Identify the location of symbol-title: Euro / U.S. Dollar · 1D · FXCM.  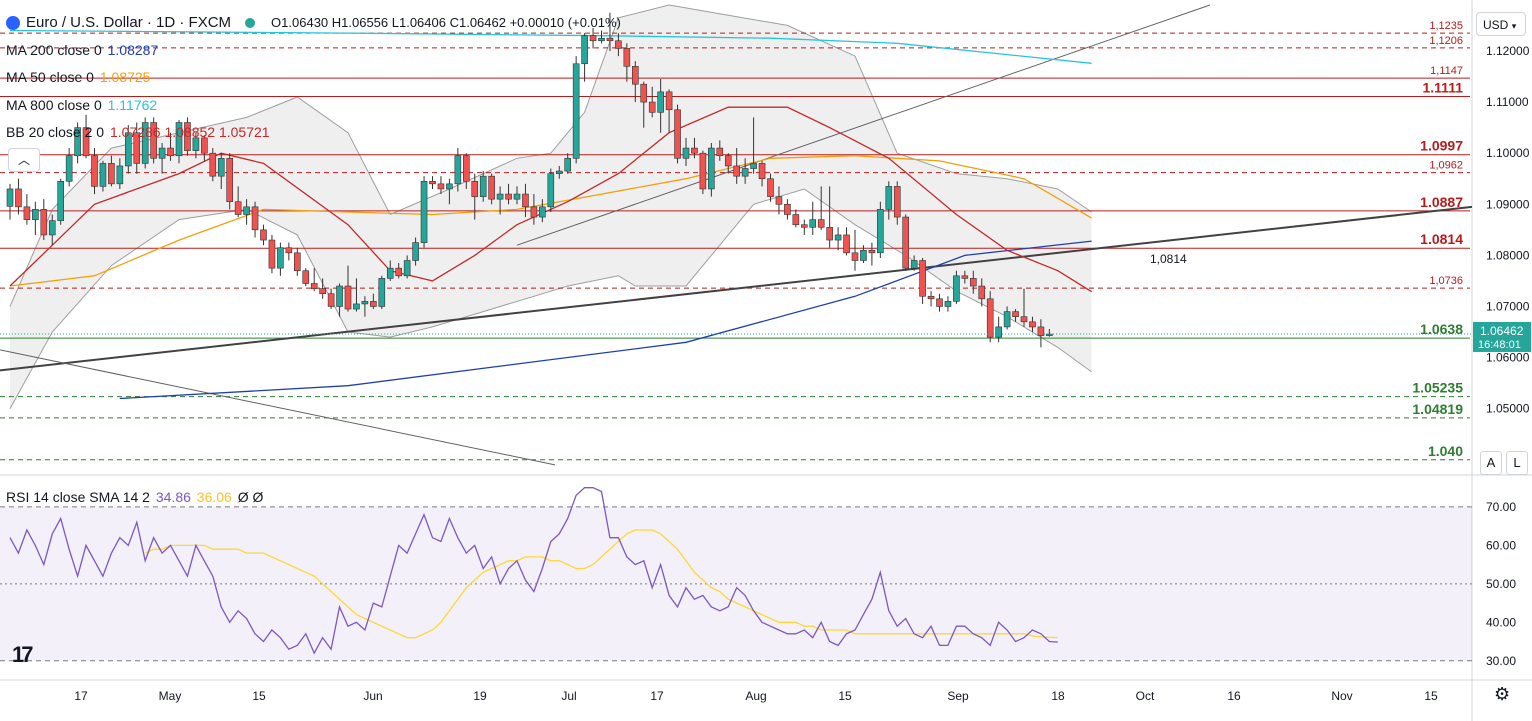
(129, 22).